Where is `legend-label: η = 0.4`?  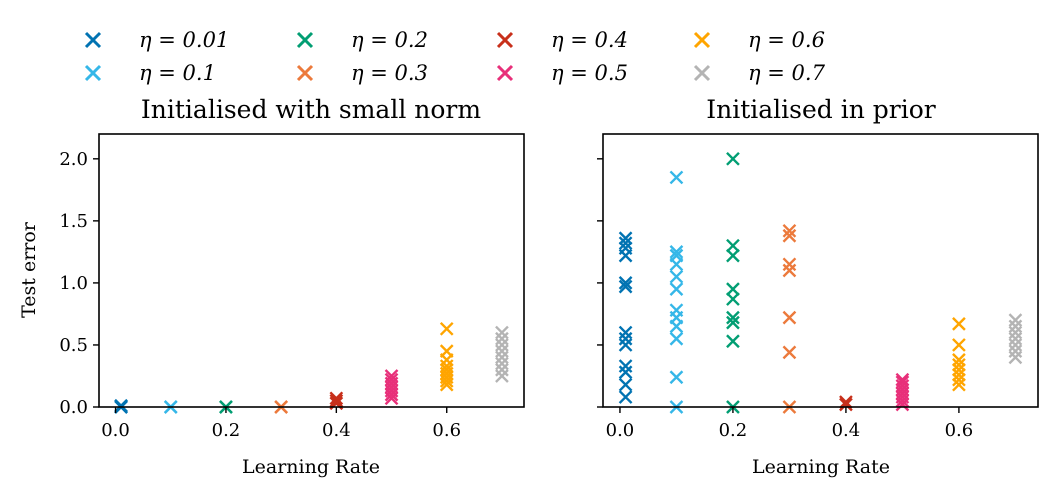 legend-label: η = 0.4 is located at coordinates (589, 40).